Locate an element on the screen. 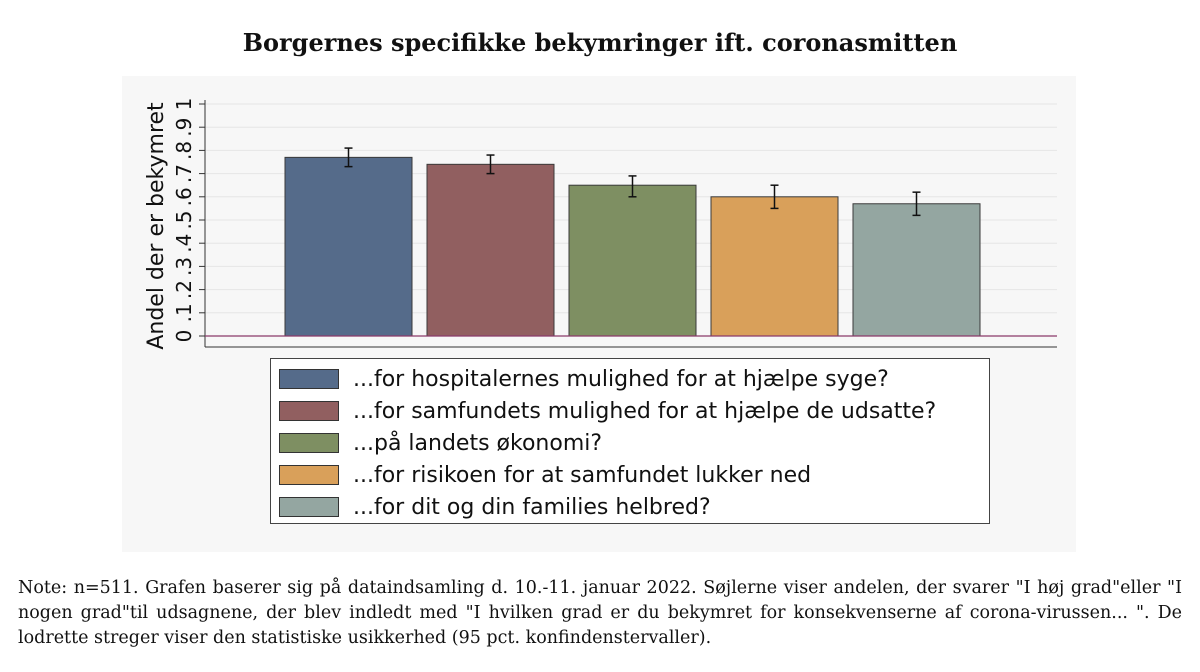 Image resolution: width=1200 pixels, height=672 pixels. y-tick-label: 0 is located at coordinates (184, 336).